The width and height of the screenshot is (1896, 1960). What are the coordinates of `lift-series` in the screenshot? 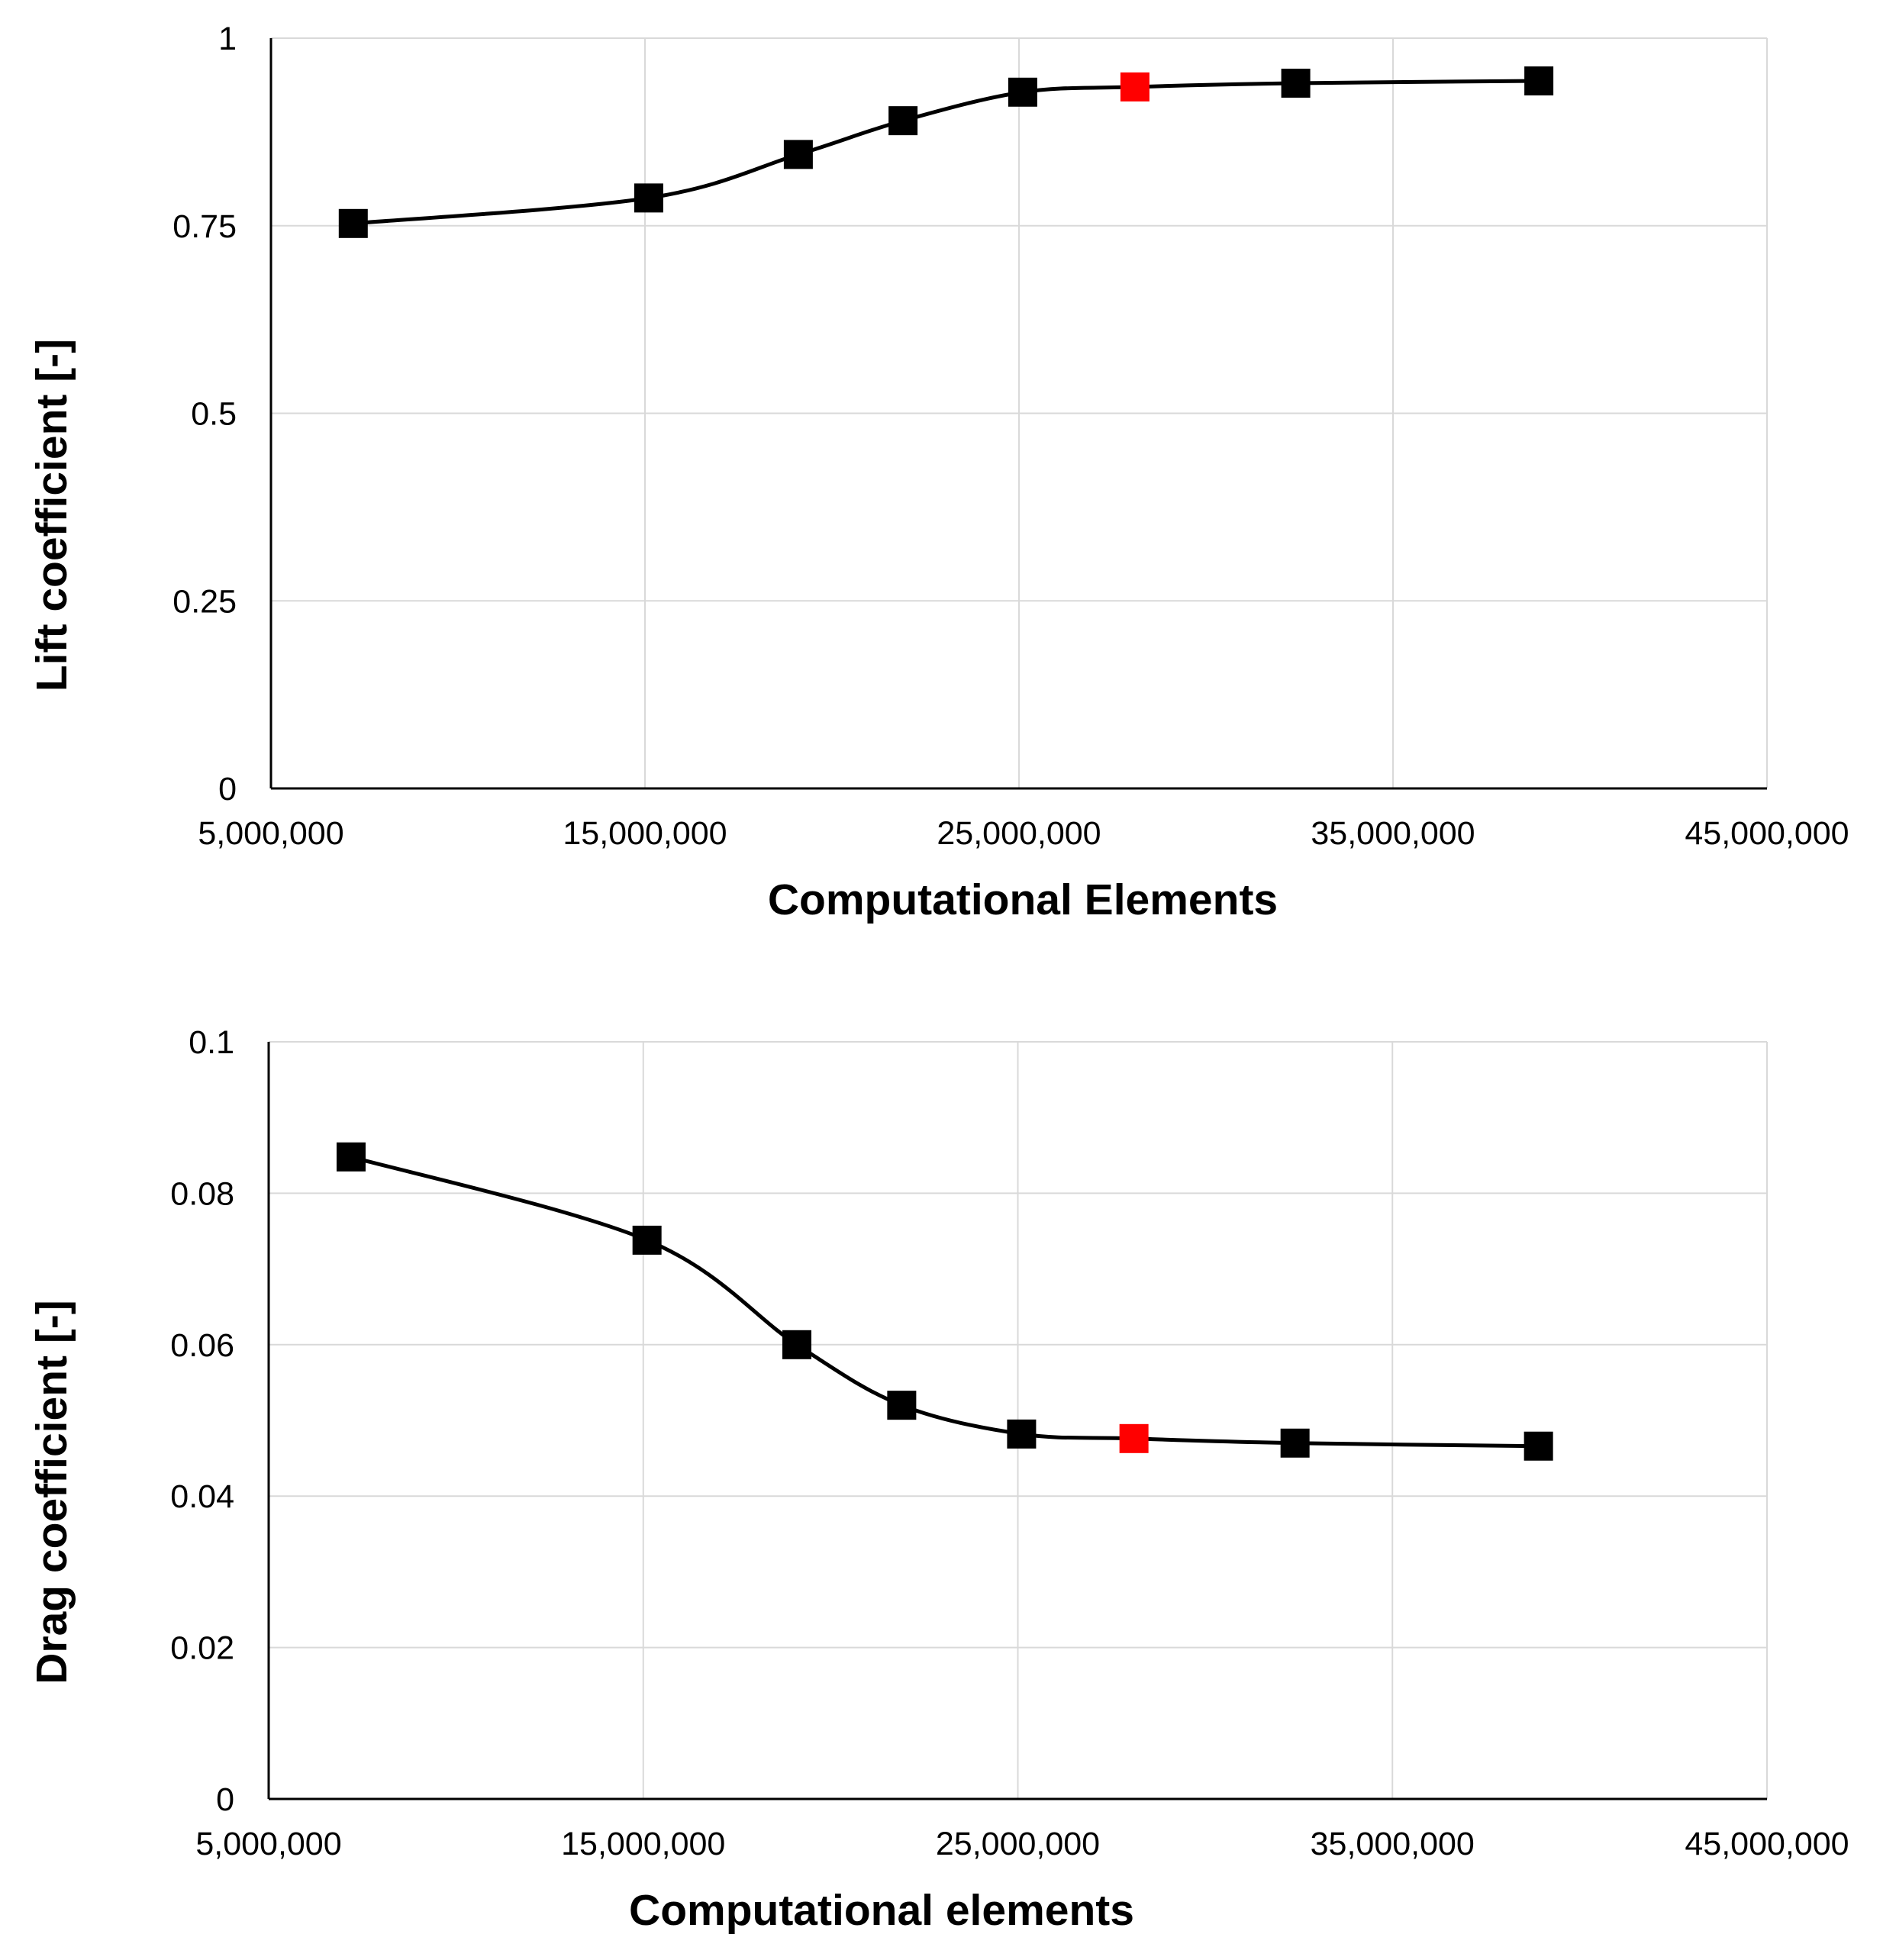 It's located at (946, 152).